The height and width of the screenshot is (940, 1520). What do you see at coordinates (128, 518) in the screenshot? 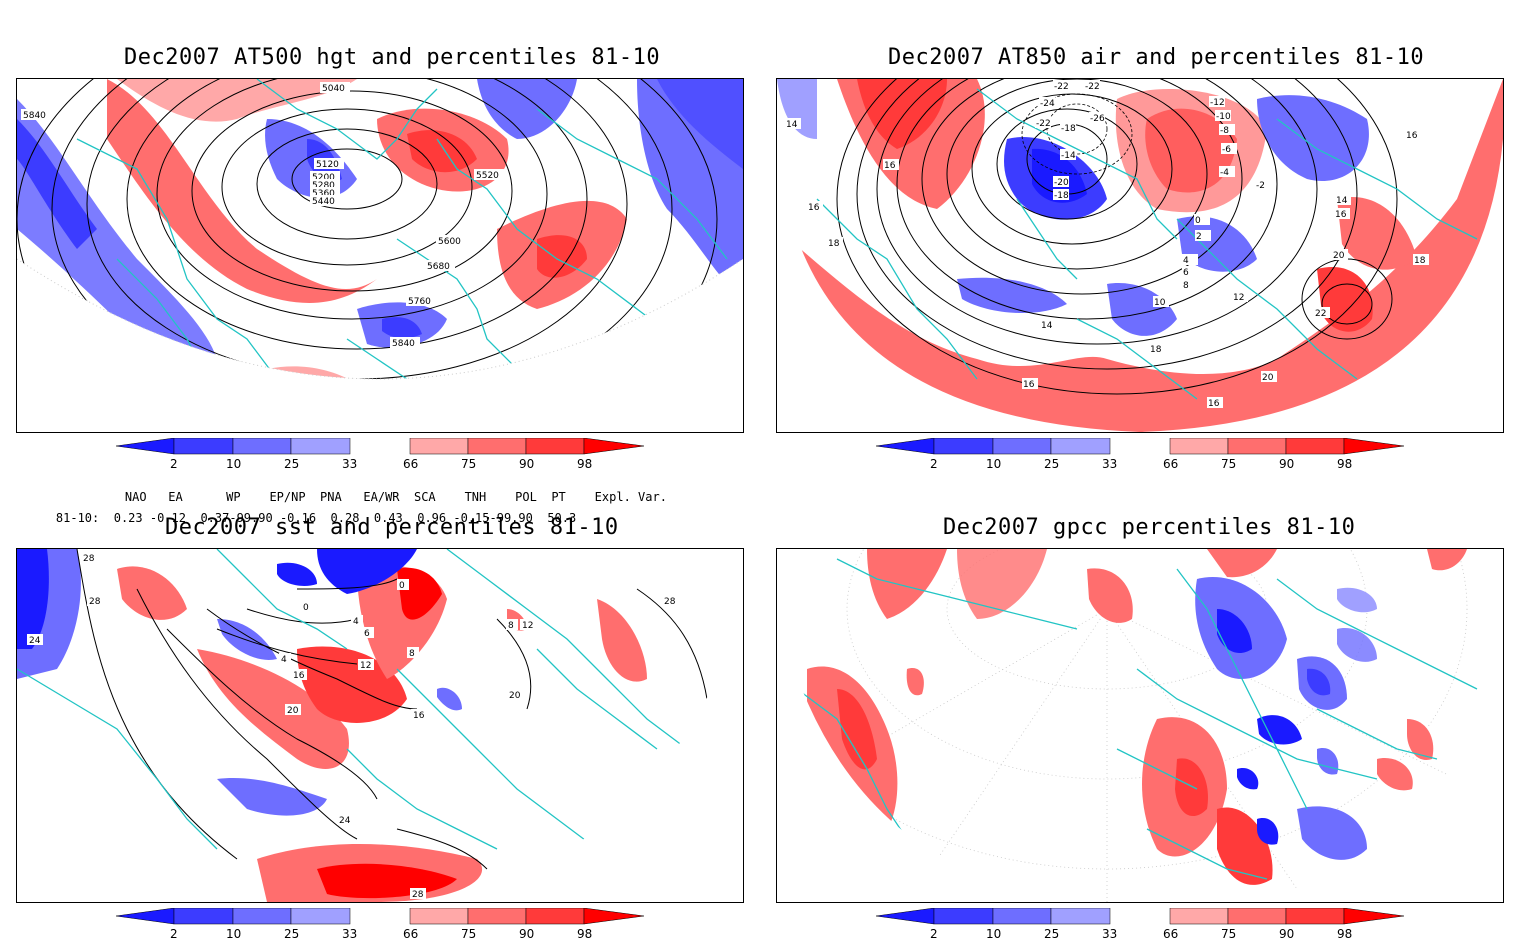
I see `index-value: 0.23` at bounding box center [128, 518].